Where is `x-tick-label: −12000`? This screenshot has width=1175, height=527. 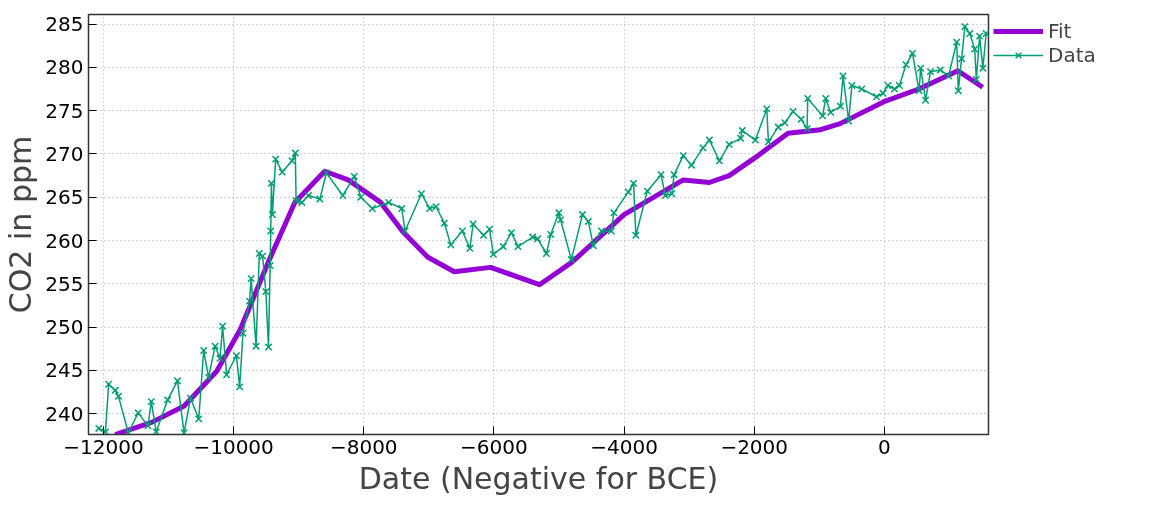 x-tick-label: −12000 is located at coordinates (103, 446).